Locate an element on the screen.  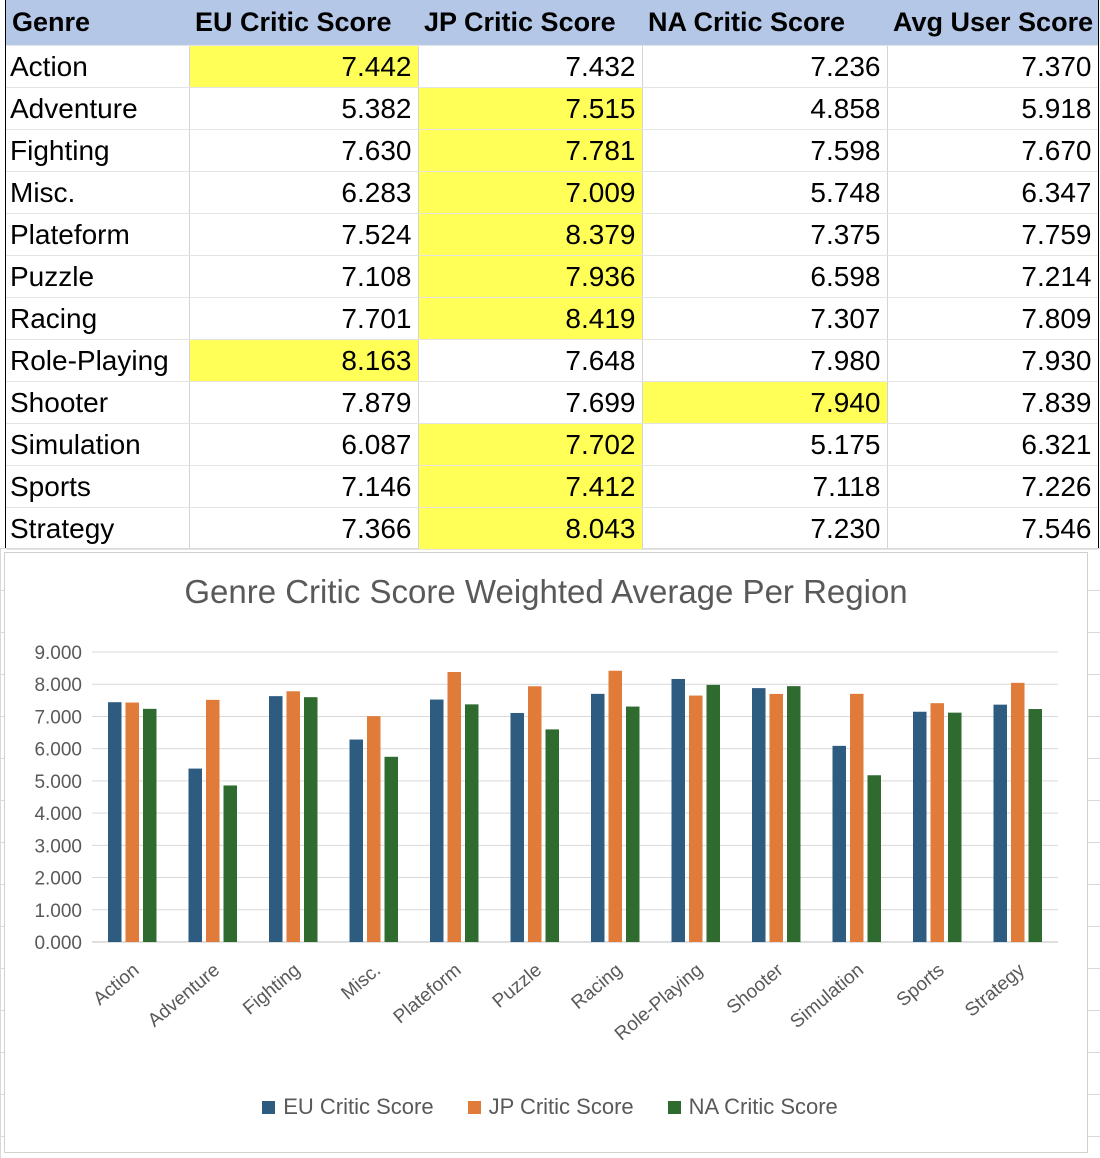
cell-user: 7.546 is located at coordinates (993, 528).